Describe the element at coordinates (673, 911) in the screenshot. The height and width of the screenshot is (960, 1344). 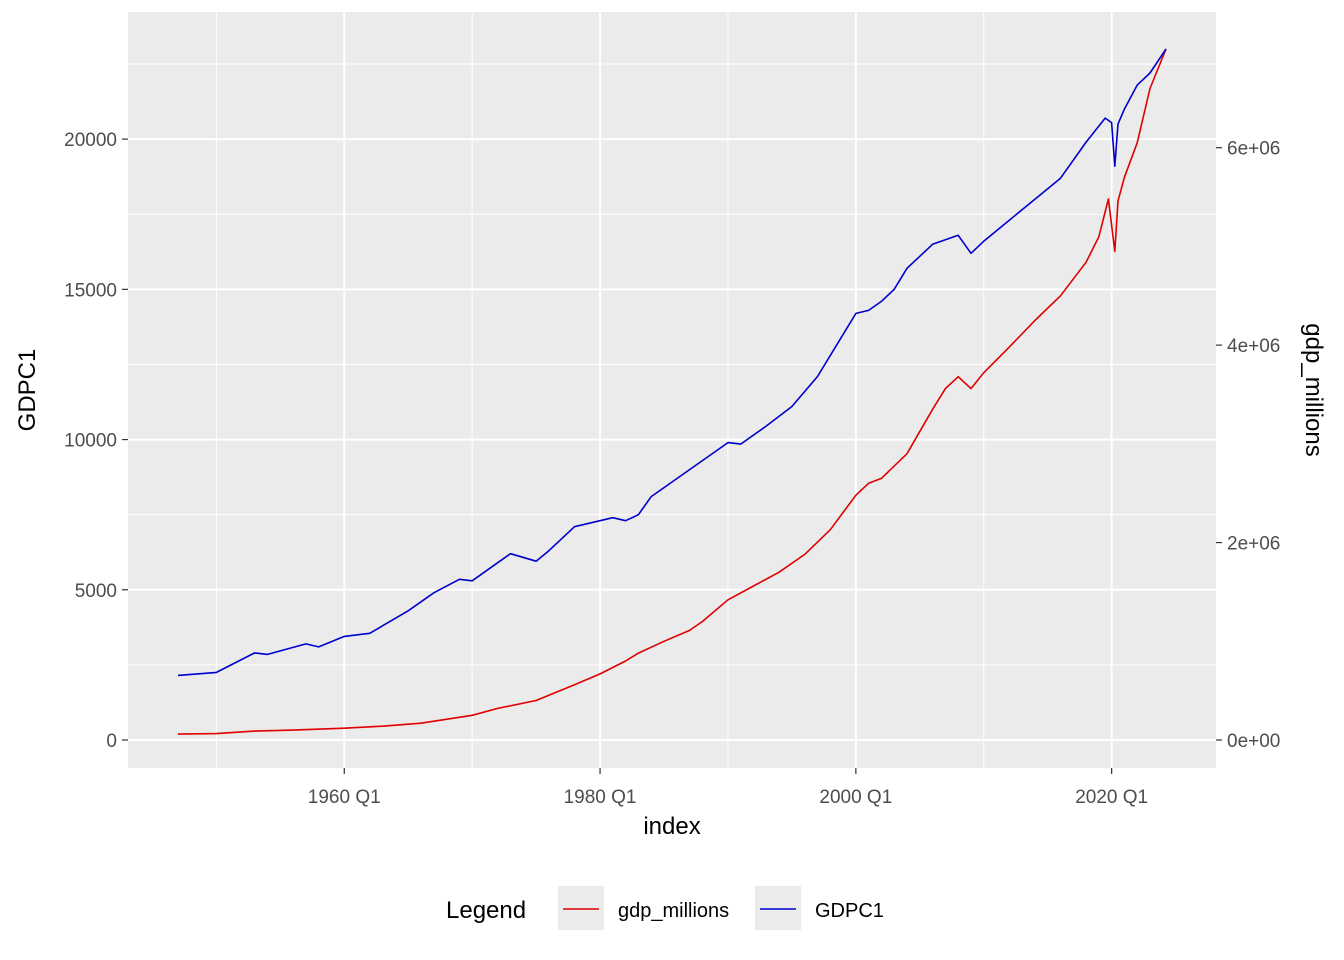
I see `legend-label-gdp-millions: gdp_millions` at that location.